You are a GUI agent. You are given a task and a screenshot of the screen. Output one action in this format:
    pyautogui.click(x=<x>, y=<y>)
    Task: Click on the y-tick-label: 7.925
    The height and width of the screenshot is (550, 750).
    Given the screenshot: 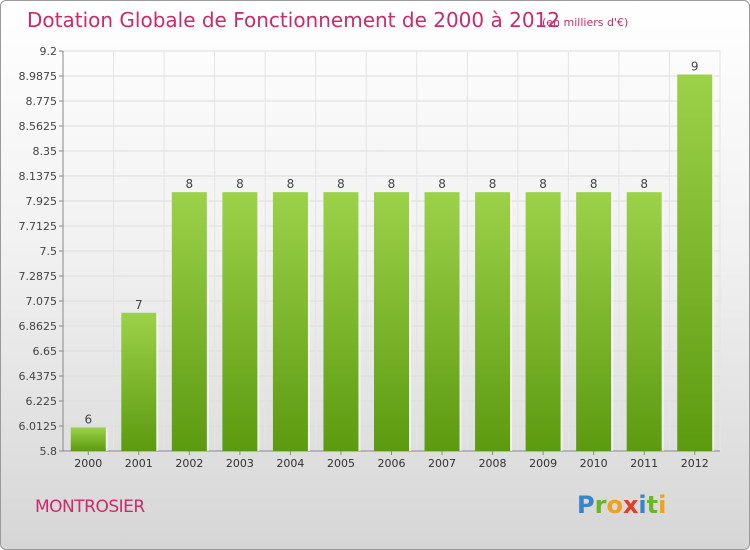 What is the action you would take?
    pyautogui.click(x=42, y=201)
    